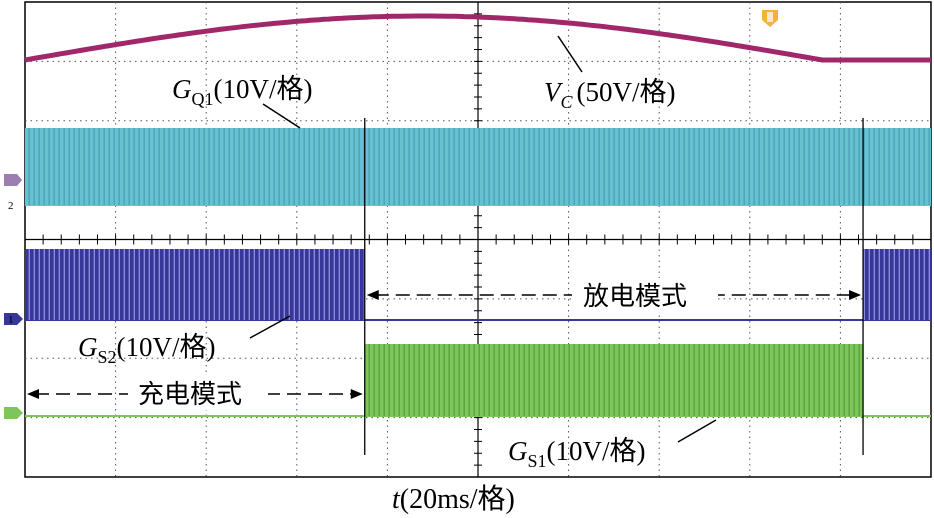  What do you see at coordinates (537, 461) in the screenshot?
I see `label-gs1-sub: S1` at bounding box center [537, 461].